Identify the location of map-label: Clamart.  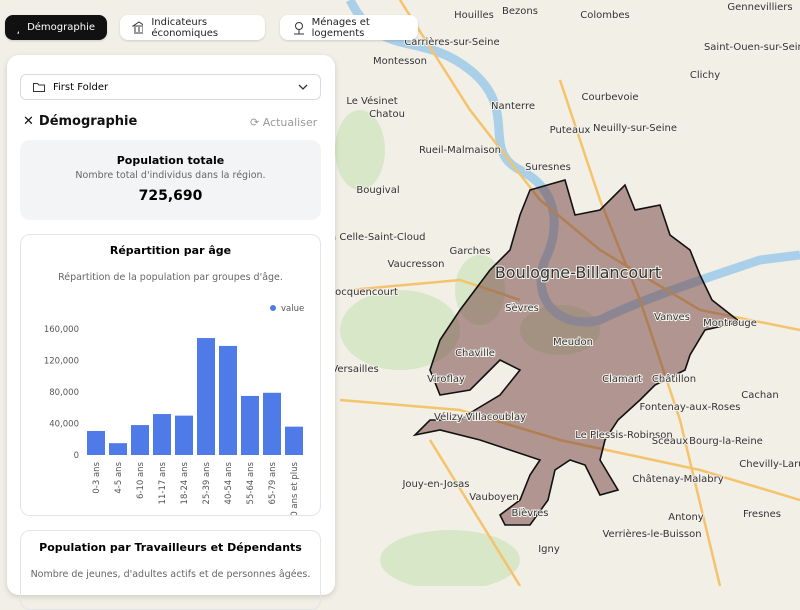
(622, 379).